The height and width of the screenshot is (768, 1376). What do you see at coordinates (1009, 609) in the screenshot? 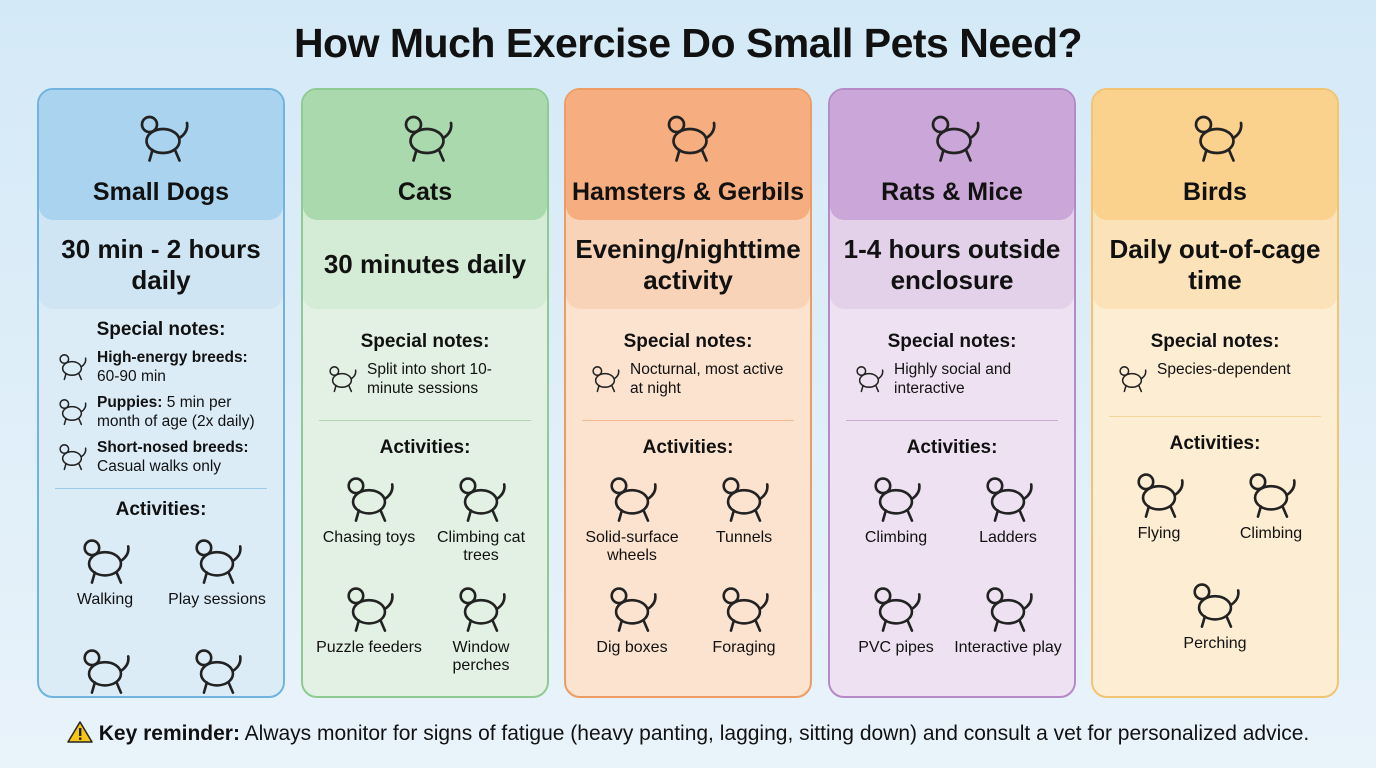
I see `interactive-play-icon` at bounding box center [1009, 609].